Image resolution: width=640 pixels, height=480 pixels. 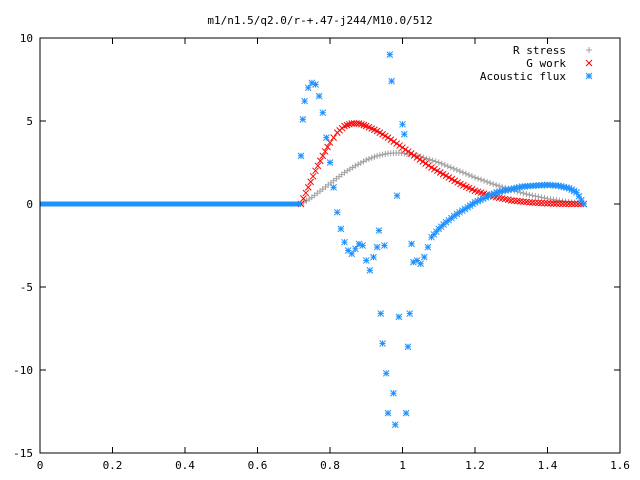 I want to click on x-tick-label: 0.6, so click(x=258, y=465).